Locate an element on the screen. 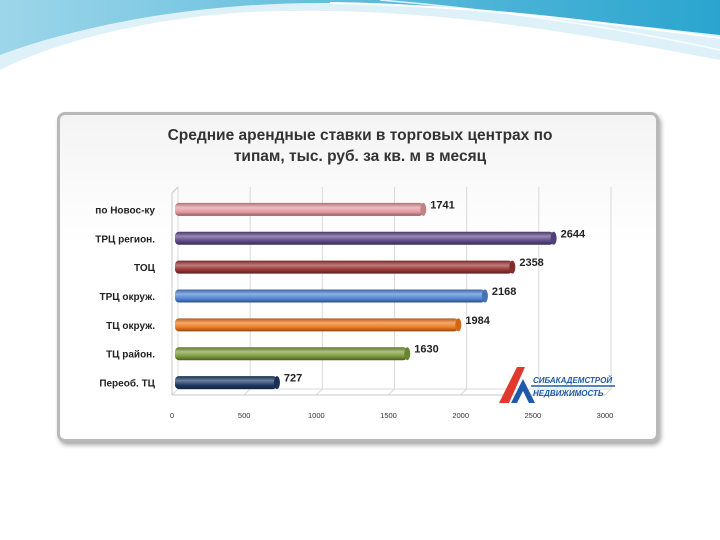 The height and width of the screenshot is (540, 720). x-tick-label-2: 1000 is located at coordinates (316, 415).